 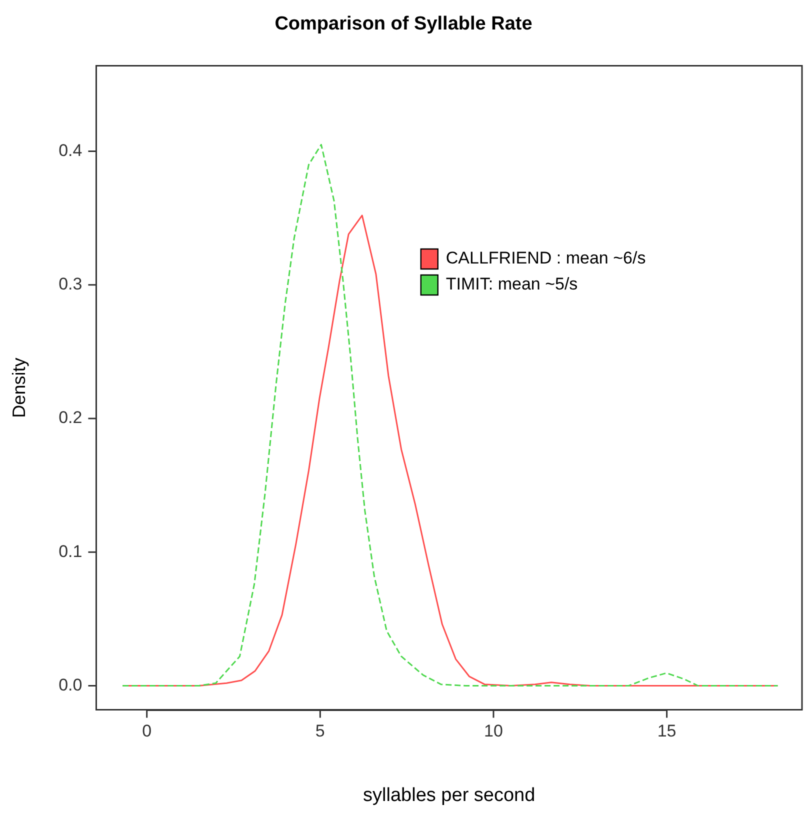 I want to click on legend-label: TIMIT: mean ~5/s, so click(x=512, y=284).